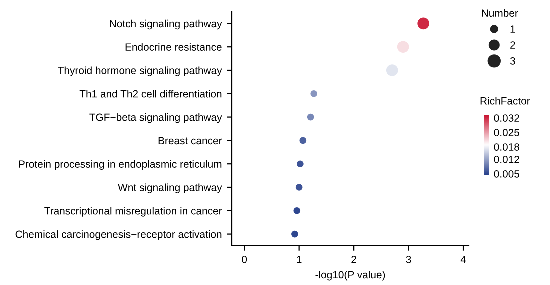 This screenshot has width=550, height=285. What do you see at coordinates (507, 147) in the screenshot?
I see `color-bar-label: 0.018` at bounding box center [507, 147].